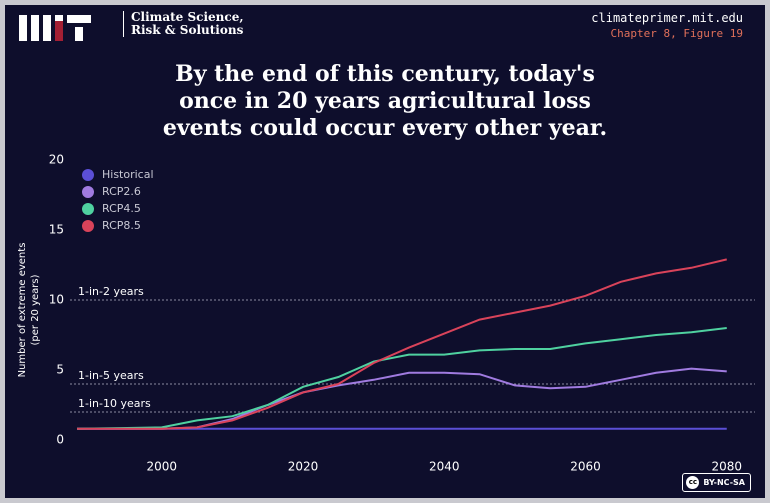  I want to click on x-tick-label: 2080, so click(726, 467).